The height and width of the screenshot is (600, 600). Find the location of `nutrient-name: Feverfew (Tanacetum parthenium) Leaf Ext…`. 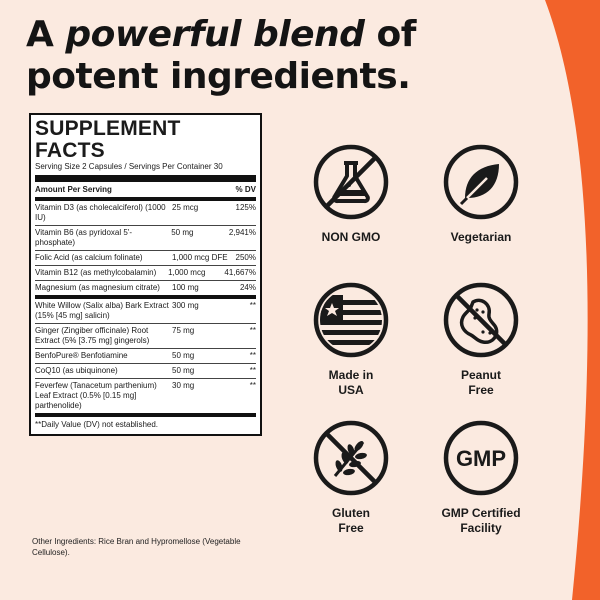

nutrient-name: Feverfew (Tanacetum parthenium) Leaf Ext… is located at coordinates (96, 395).